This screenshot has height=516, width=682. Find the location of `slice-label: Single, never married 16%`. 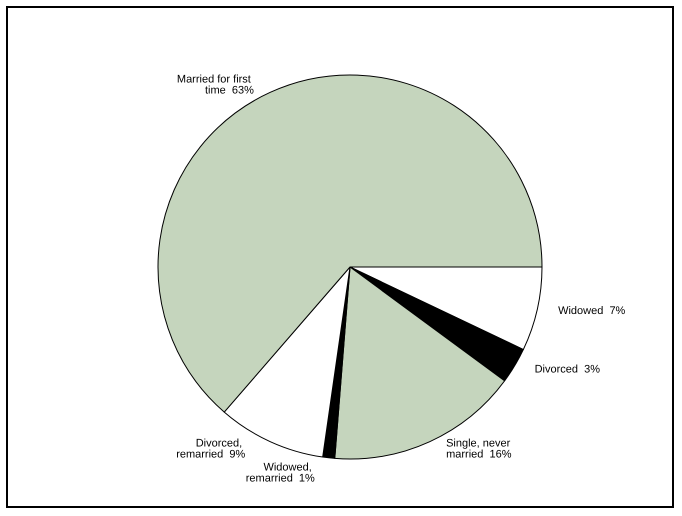

slice-label: Single, never married 16% is located at coordinates (480, 448).